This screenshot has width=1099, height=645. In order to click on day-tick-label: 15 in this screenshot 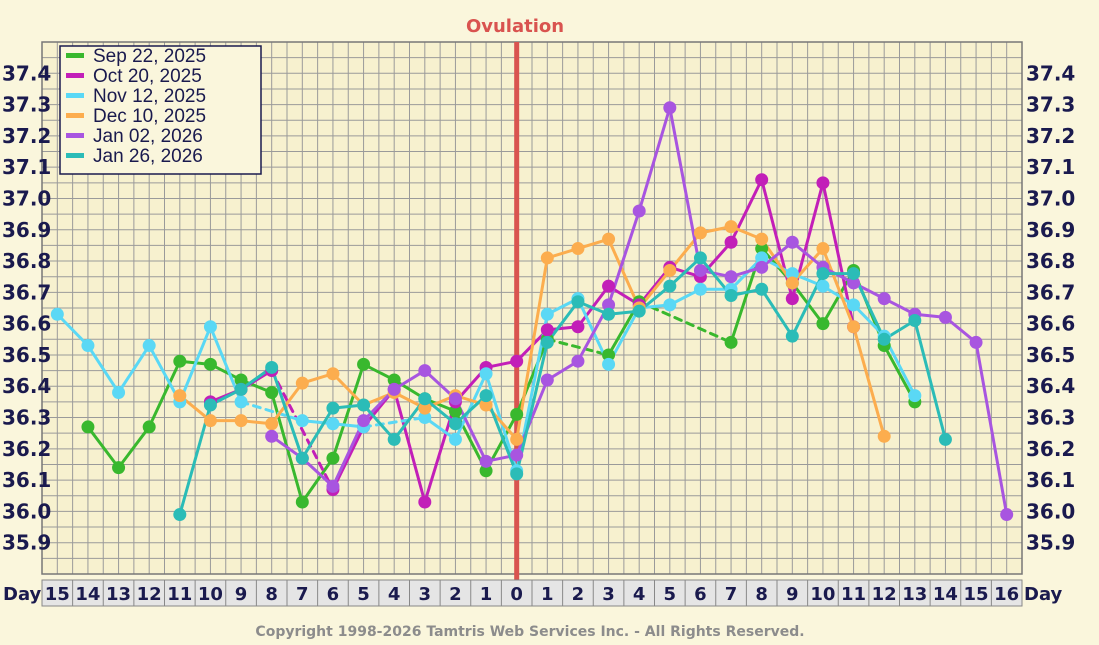, I will do `click(57, 594)`.